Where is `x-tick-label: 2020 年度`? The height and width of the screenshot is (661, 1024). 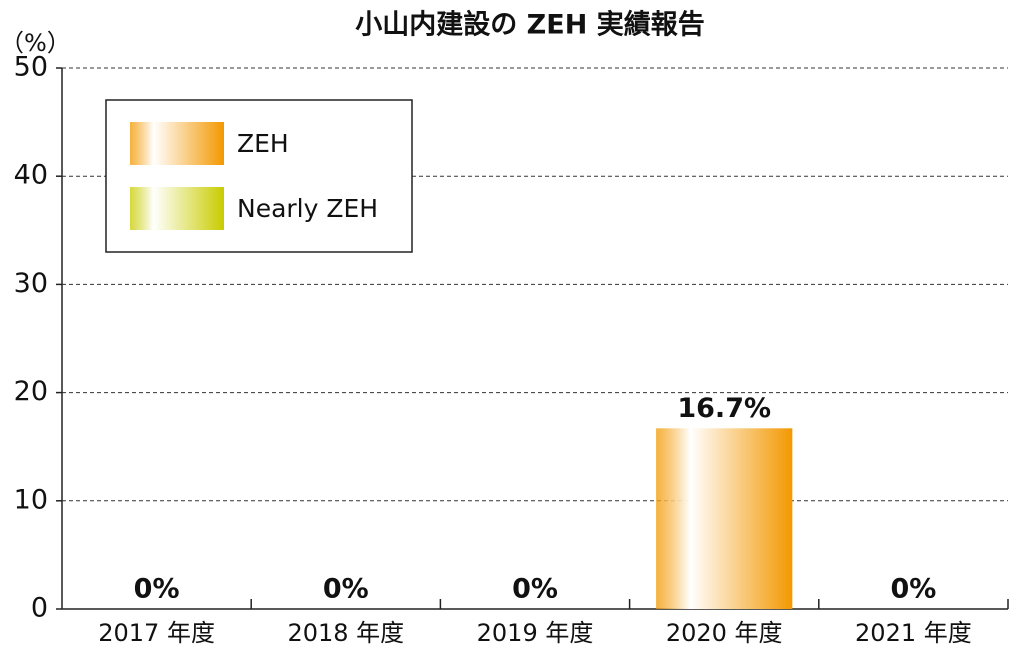 x-tick-label: 2020 年度 is located at coordinates (724, 633).